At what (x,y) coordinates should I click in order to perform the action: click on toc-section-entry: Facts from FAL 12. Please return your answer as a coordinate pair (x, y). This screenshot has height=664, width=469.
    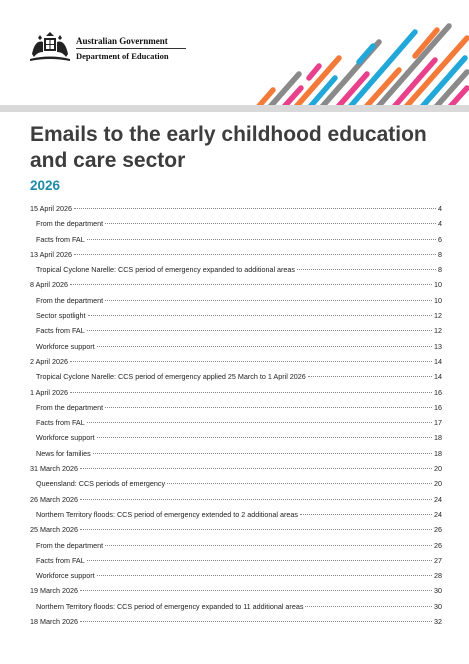
    Looking at the image, I should click on (236, 333).